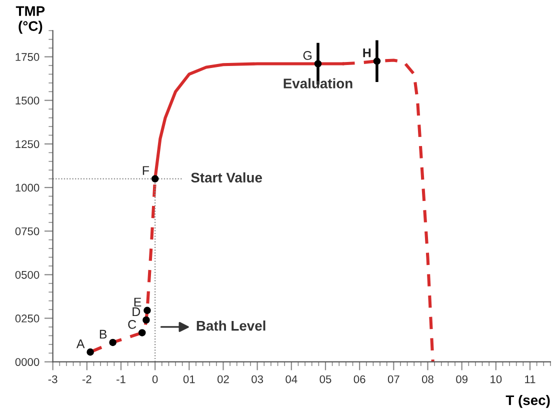  I want to click on x-tick-label: 0, so click(155, 379).